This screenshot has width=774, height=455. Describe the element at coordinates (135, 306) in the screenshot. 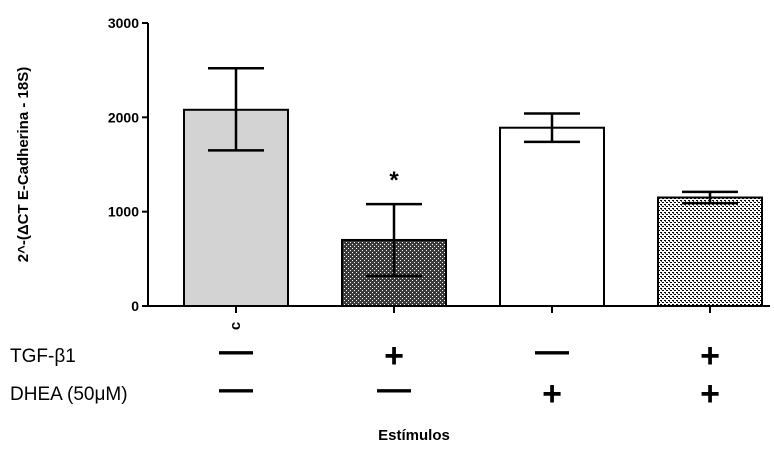

I see `y-tick-label: 0` at that location.